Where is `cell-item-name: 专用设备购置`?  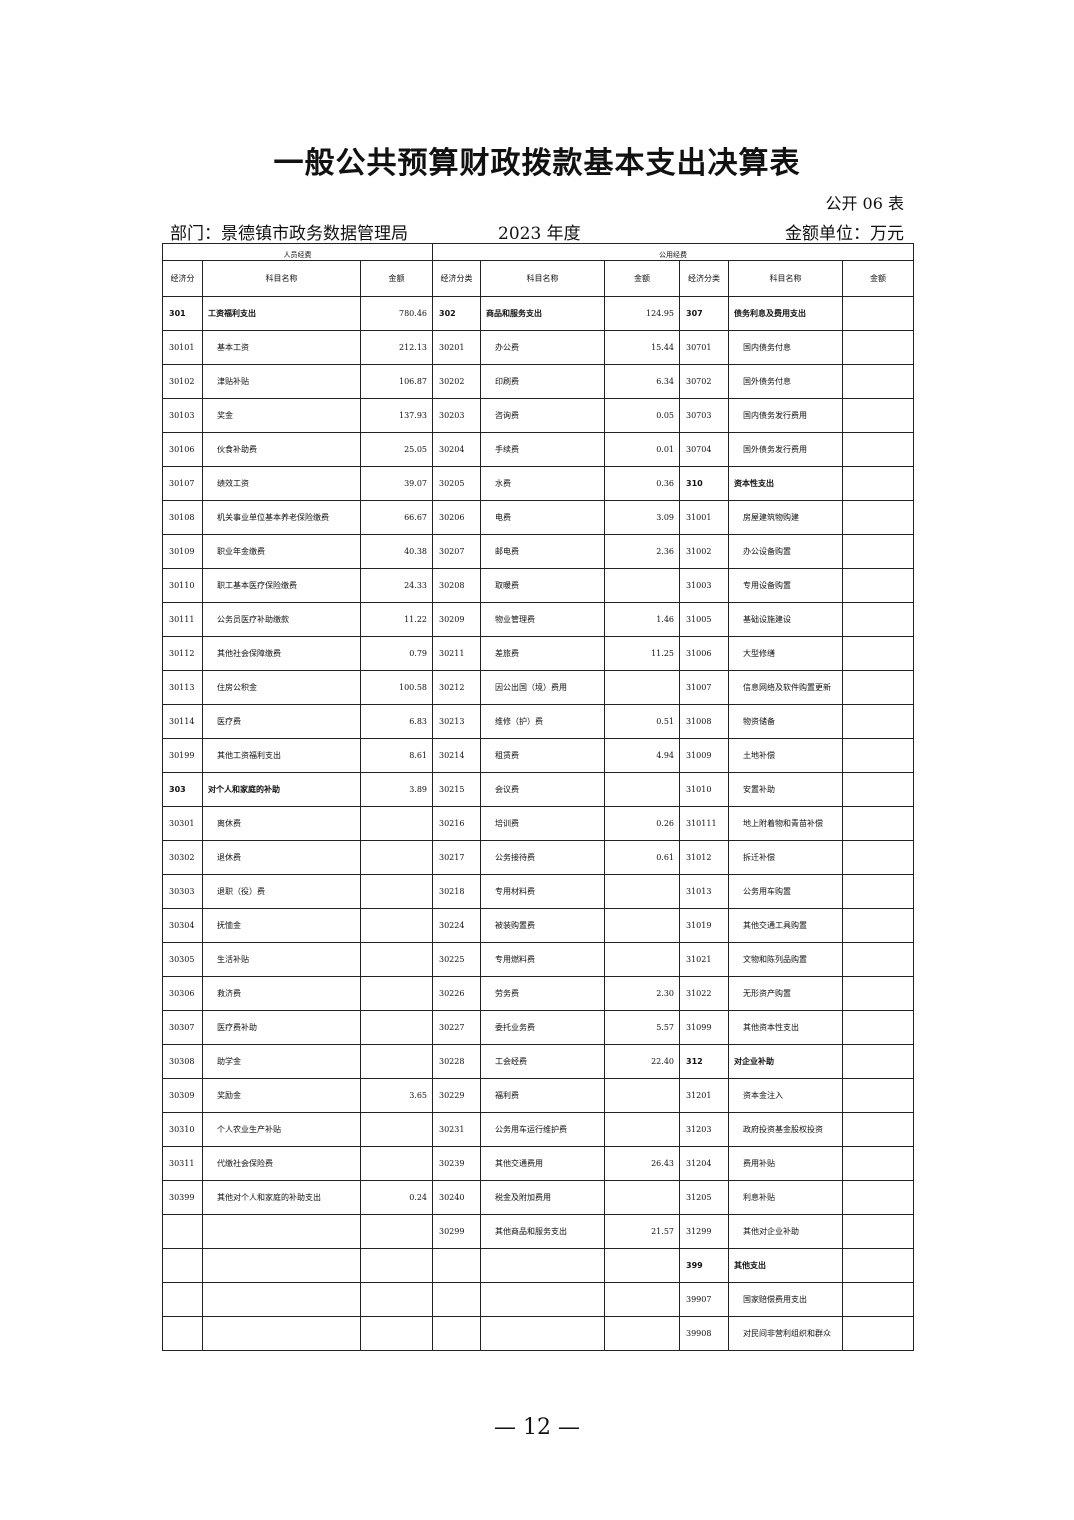 cell-item-name: 专用设备购置 is located at coordinates (785, 585).